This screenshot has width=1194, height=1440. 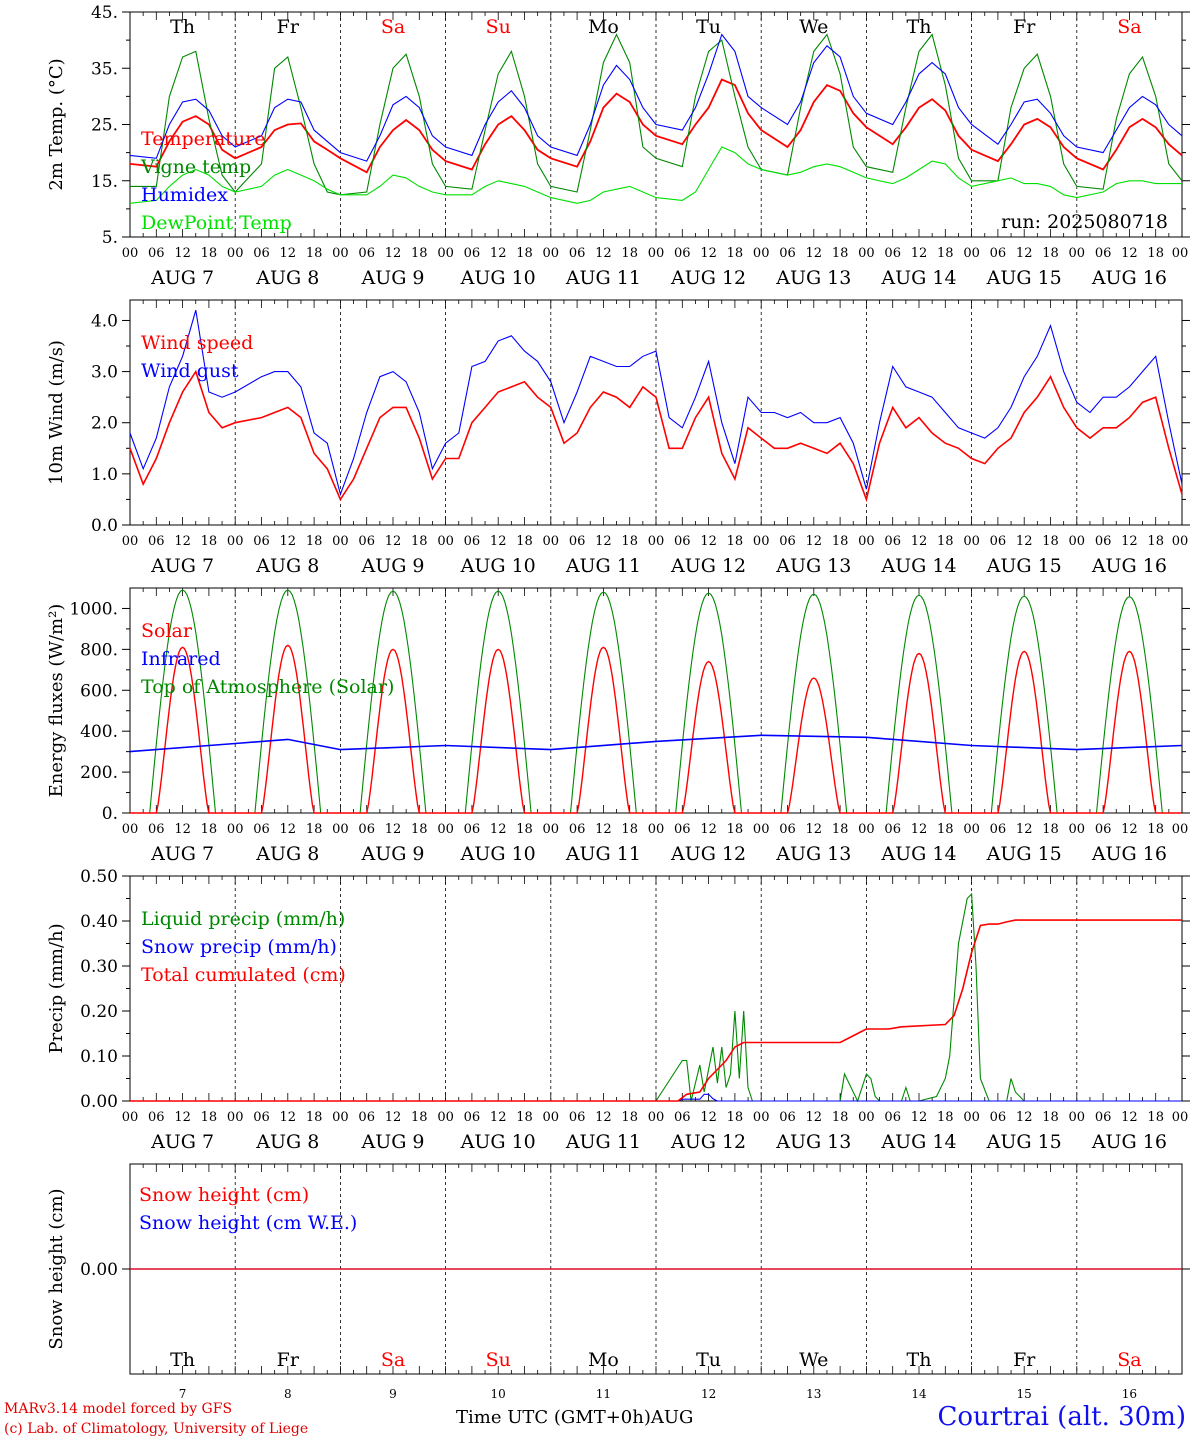 I want to click on day-number-label: 14, so click(x=919, y=1394).